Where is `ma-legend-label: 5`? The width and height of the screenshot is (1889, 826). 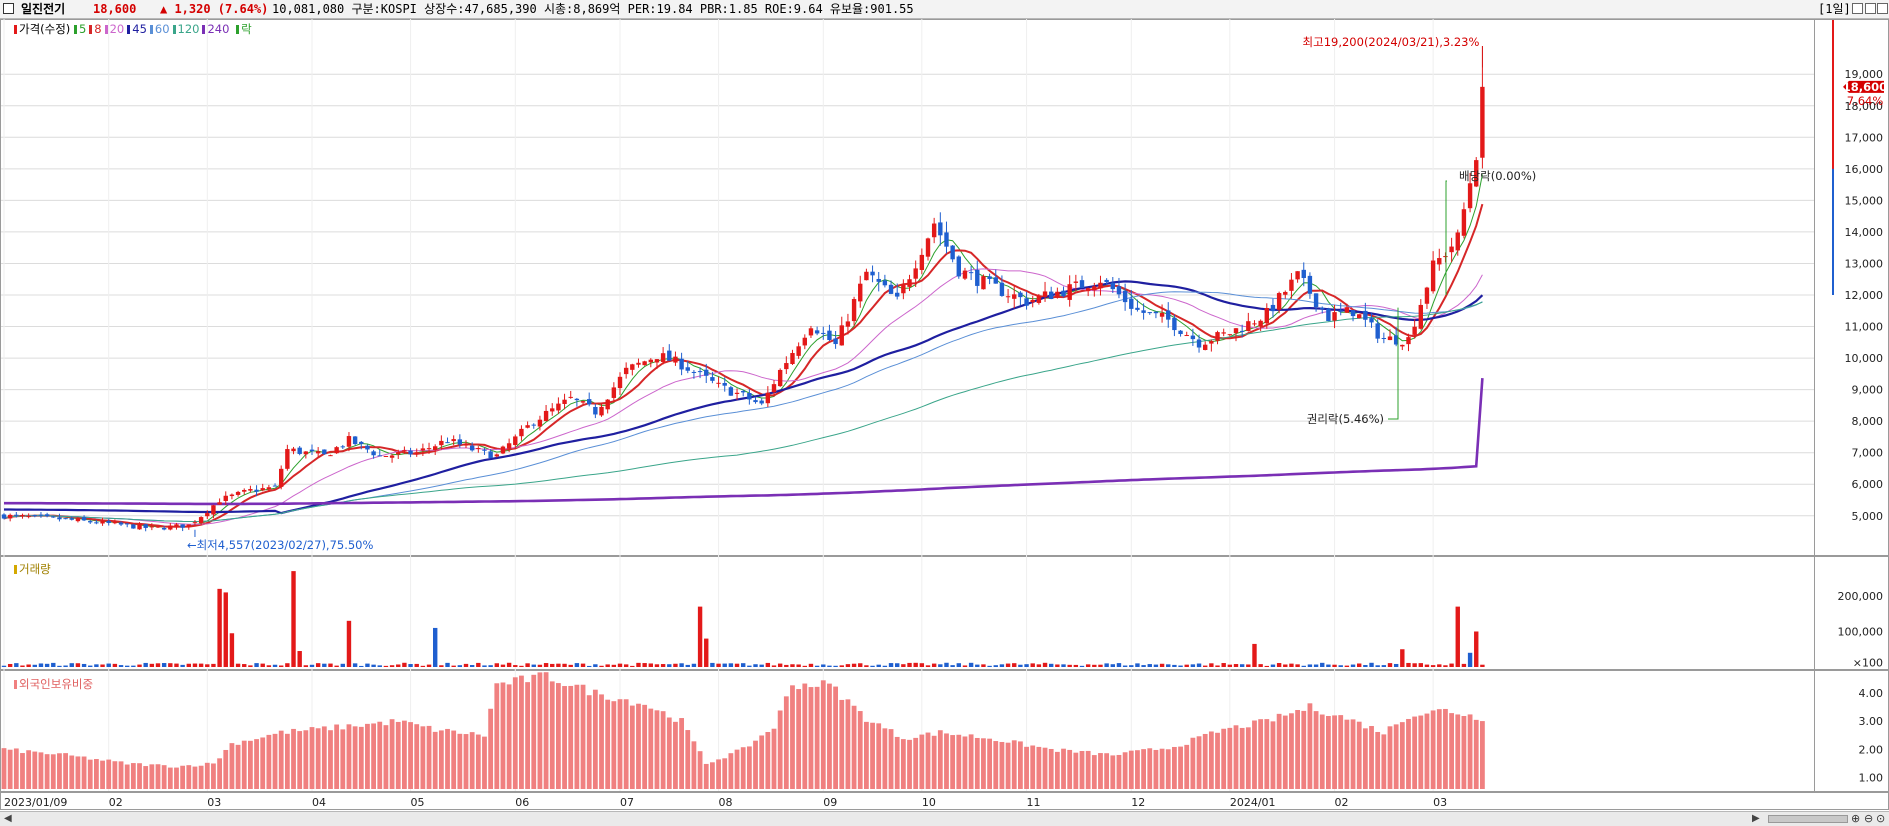 ma-legend-label: 5 is located at coordinates (82, 29).